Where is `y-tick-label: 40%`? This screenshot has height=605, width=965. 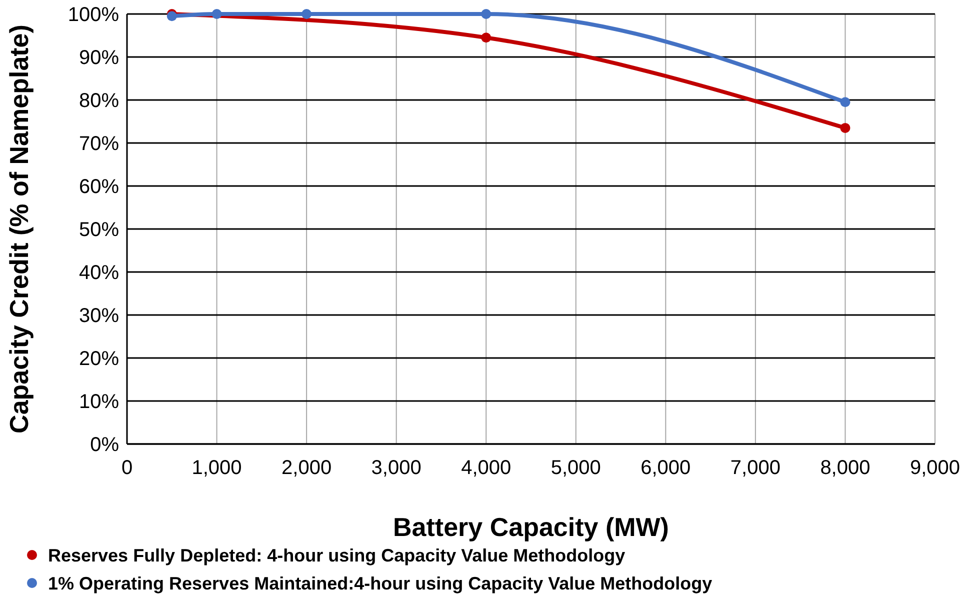 y-tick-label: 40% is located at coordinates (99, 273).